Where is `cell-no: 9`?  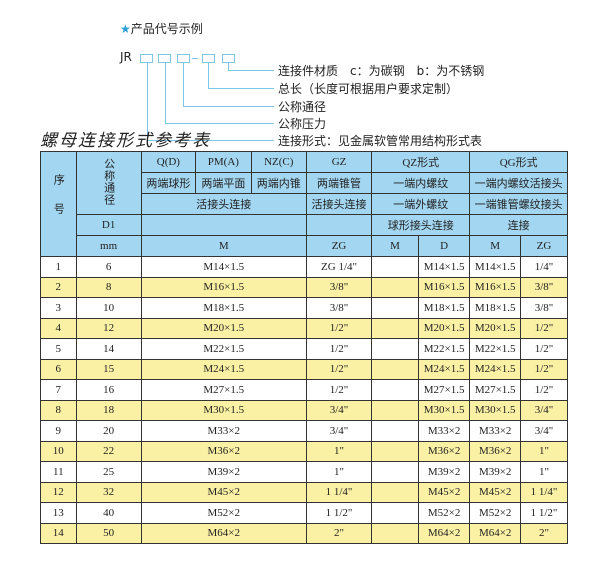
cell-no: 9 is located at coordinates (58, 431).